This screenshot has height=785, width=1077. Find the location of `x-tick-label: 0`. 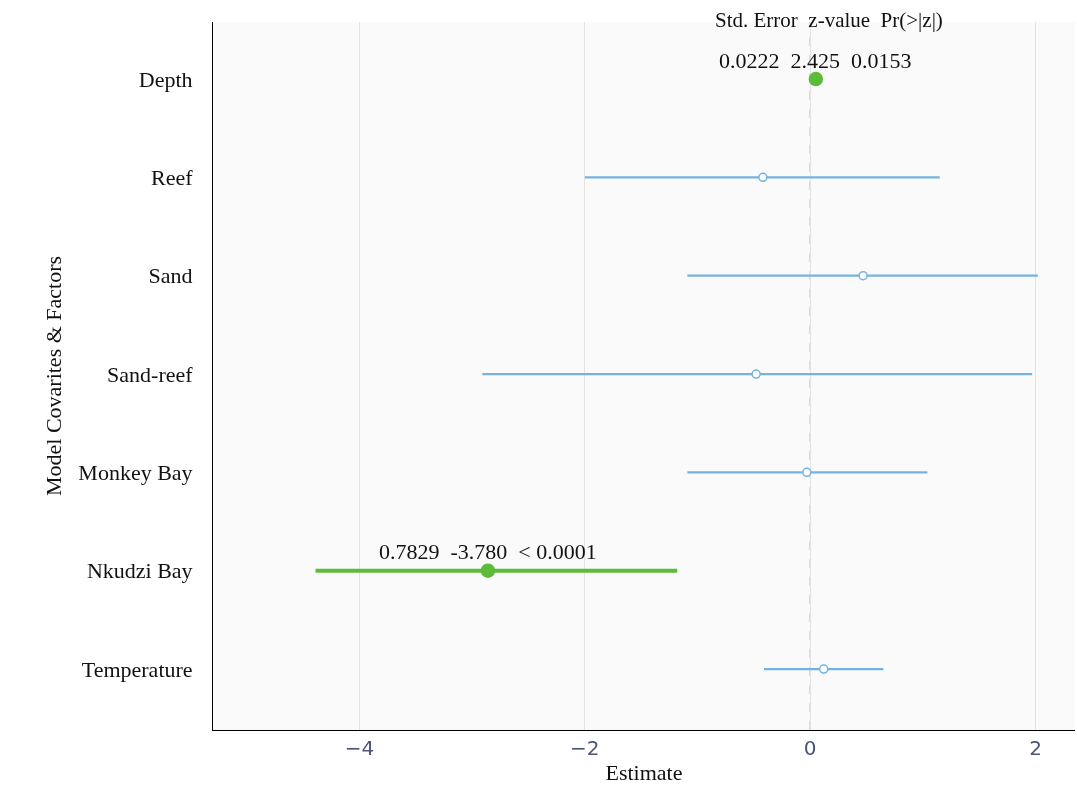

x-tick-label: 0 is located at coordinates (810, 748).